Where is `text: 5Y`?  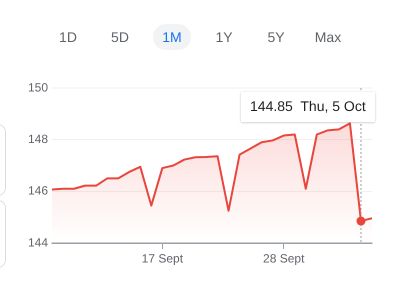
text: 5Y is located at coordinates (276, 37).